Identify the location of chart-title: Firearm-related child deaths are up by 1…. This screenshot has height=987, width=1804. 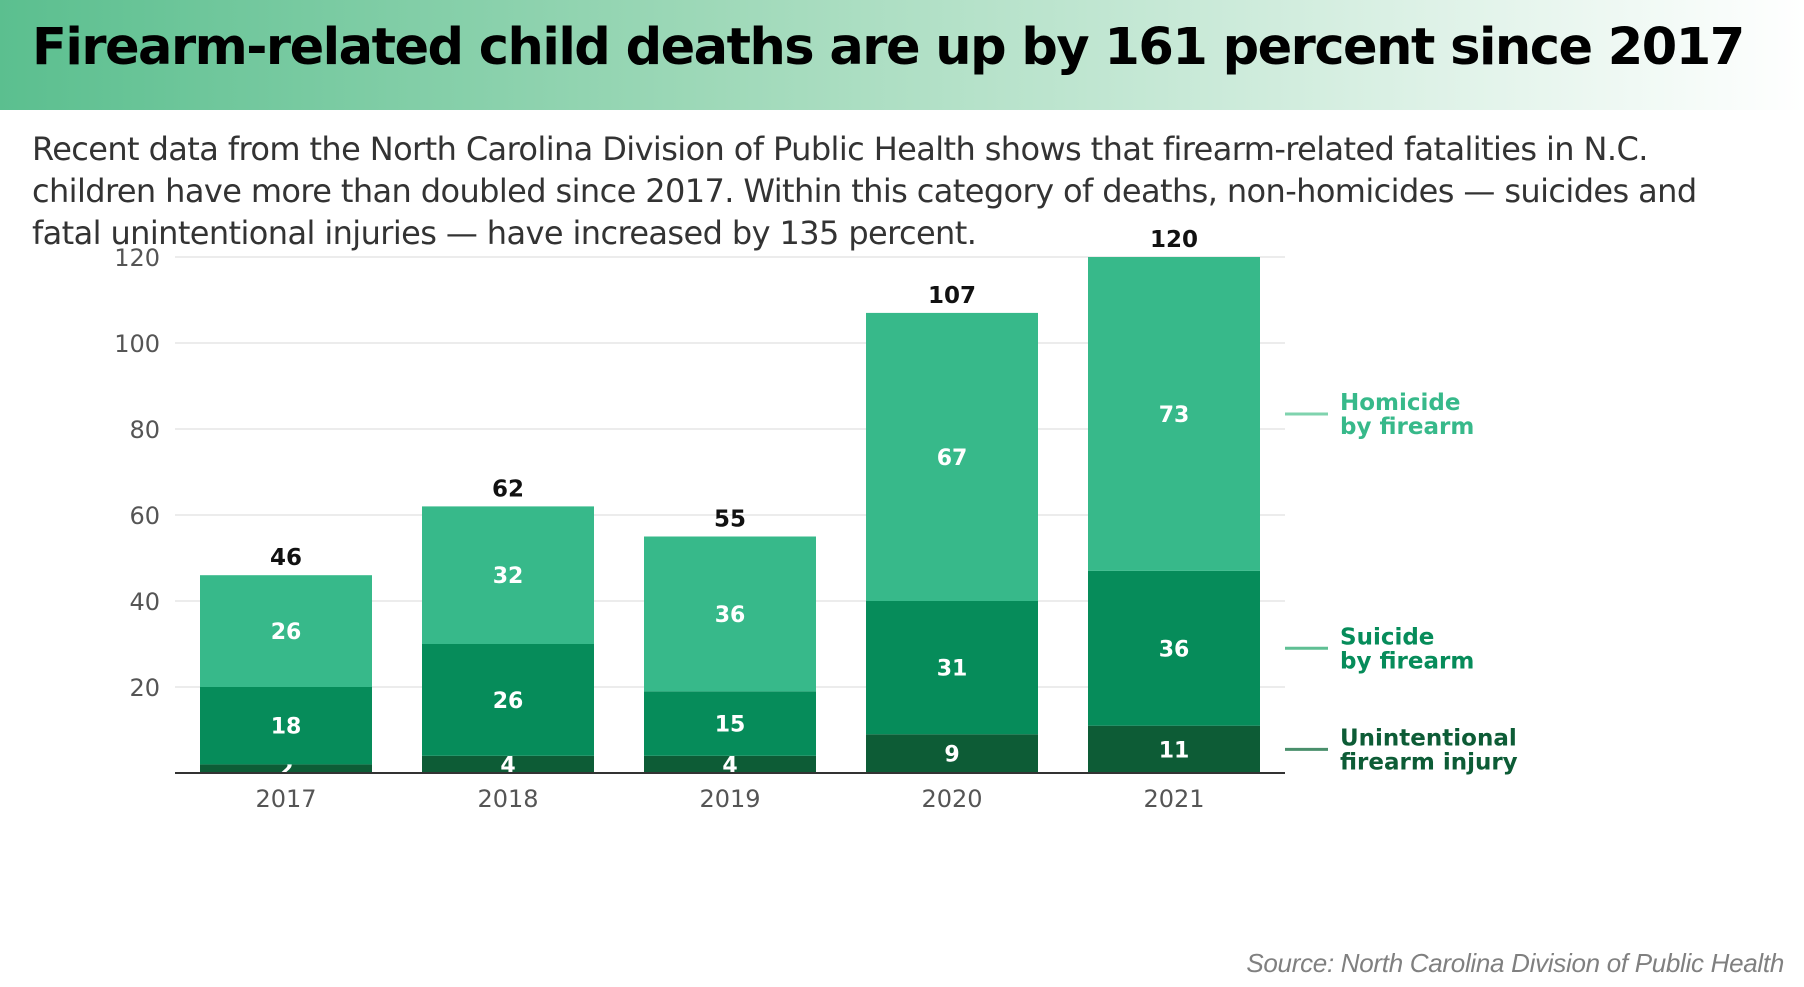
(888, 47).